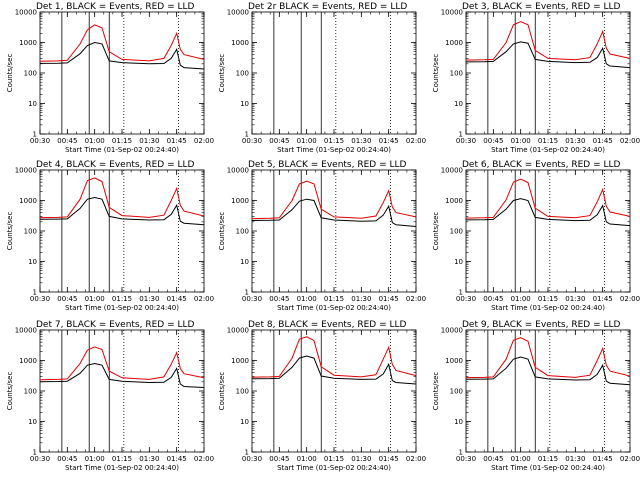 Image resolution: width=640 pixels, height=484 pixels. Describe the element at coordinates (327, 165) in the screenshot. I see `chart-title: Det 5, BLACK = Events, RED = LLD` at that location.